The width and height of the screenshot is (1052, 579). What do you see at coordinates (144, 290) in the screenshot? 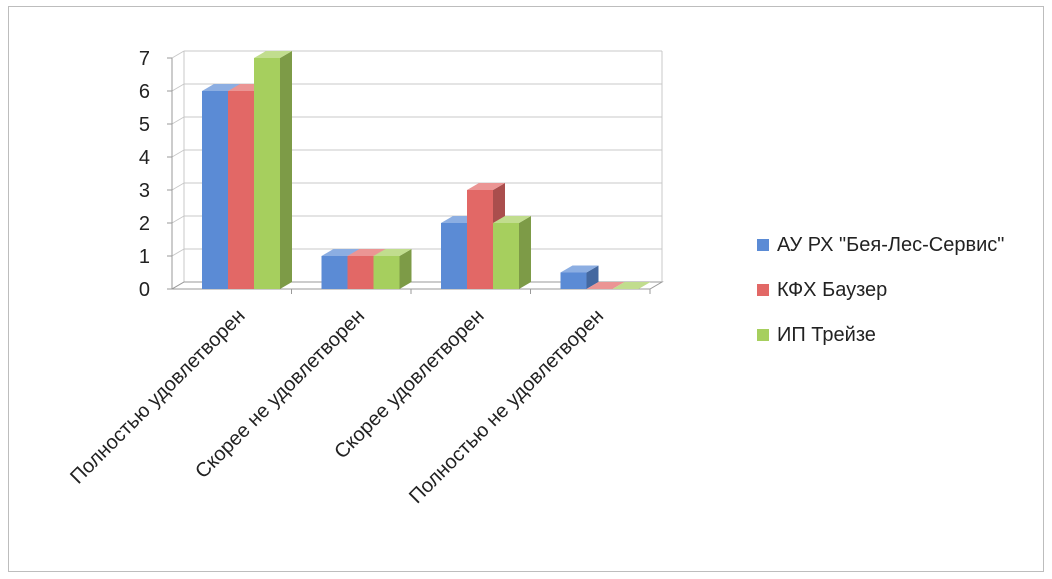
I see `y-tick-label: 0` at bounding box center [144, 290].